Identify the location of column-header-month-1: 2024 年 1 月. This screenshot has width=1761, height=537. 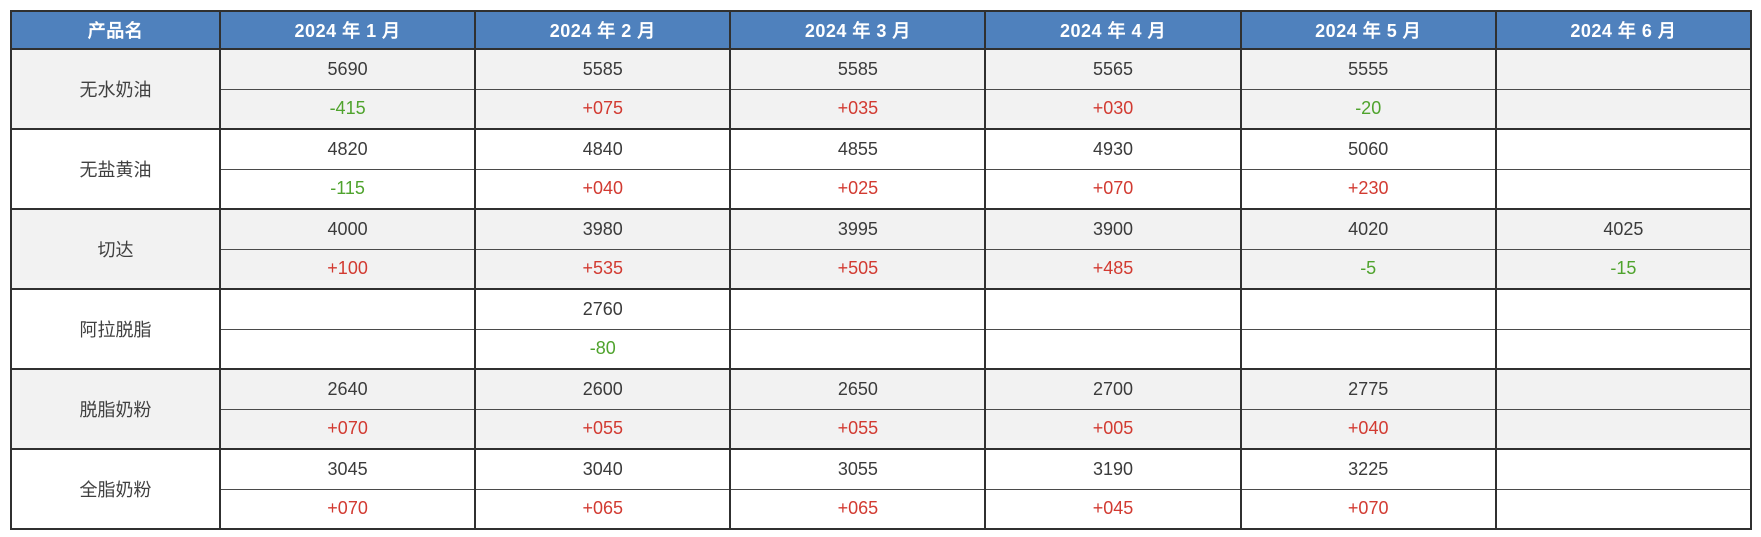
(347, 30).